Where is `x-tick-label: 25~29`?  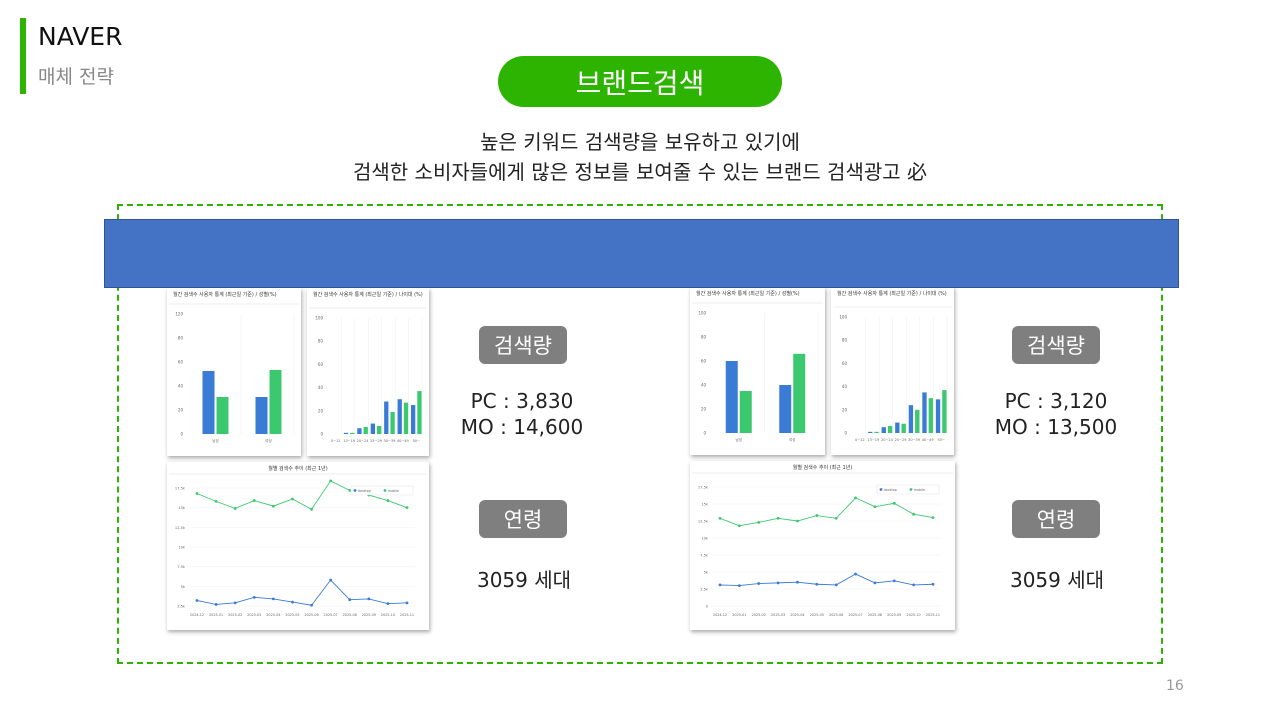
x-tick-label: 25~29 is located at coordinates (376, 441).